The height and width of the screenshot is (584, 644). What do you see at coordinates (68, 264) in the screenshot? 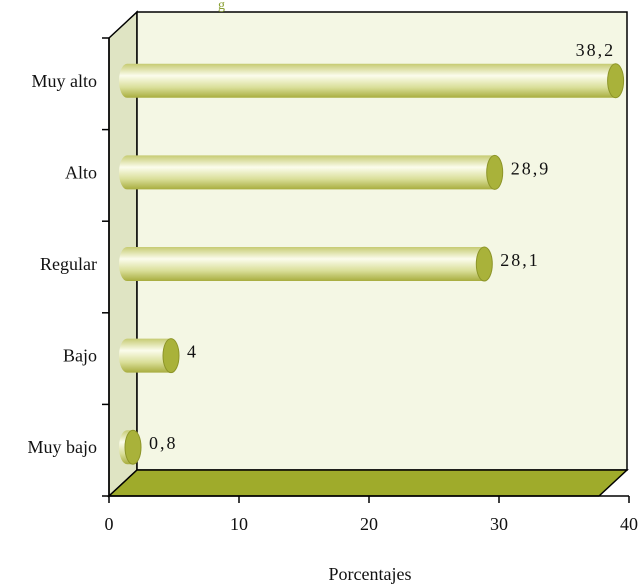
I see `category-label: Regular` at bounding box center [68, 264].